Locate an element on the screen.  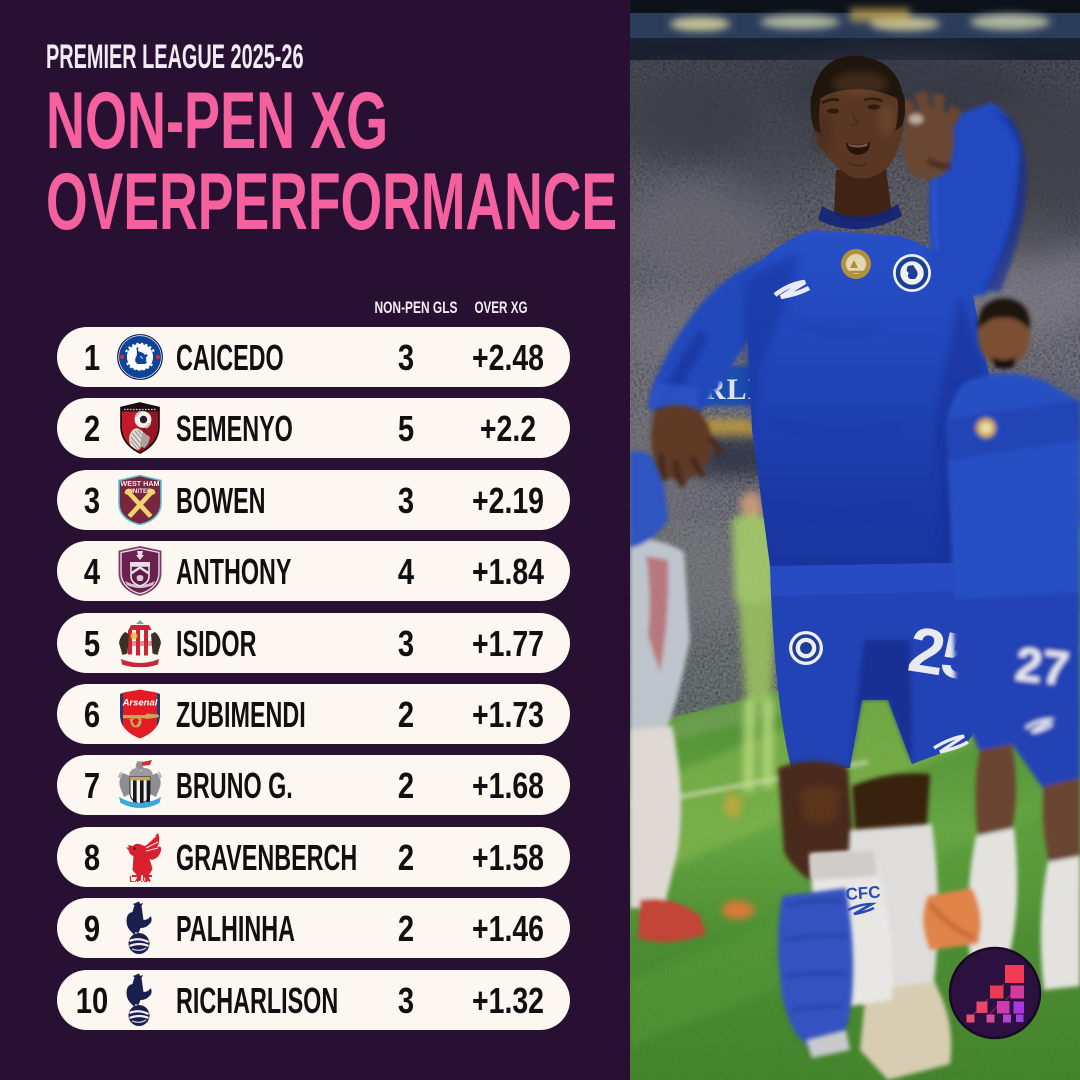
svg-text: CFC is located at coordinates (863, 893).